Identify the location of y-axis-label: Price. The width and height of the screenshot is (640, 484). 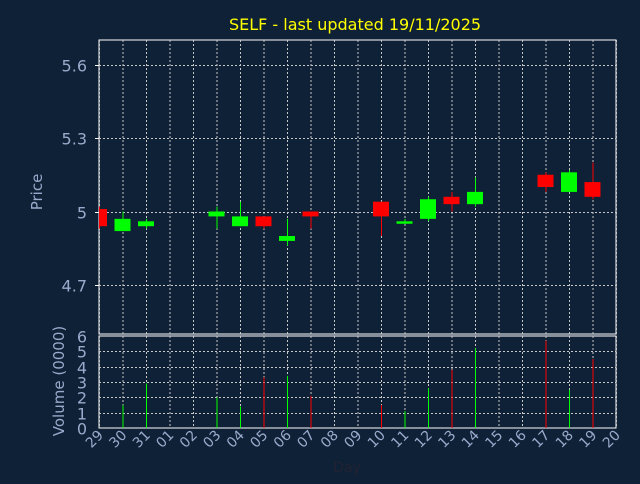
(37, 192).